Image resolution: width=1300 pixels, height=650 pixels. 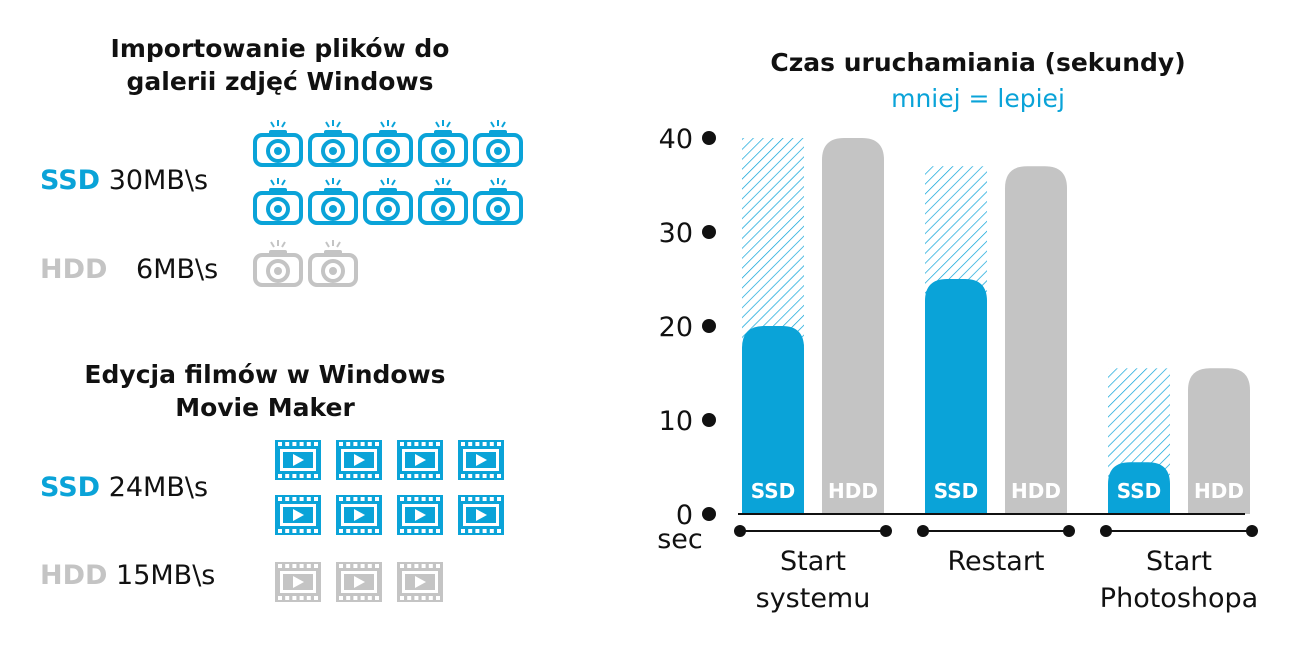 I want to click on import-title-line1: Importowanie plików do, so click(x=280, y=48).